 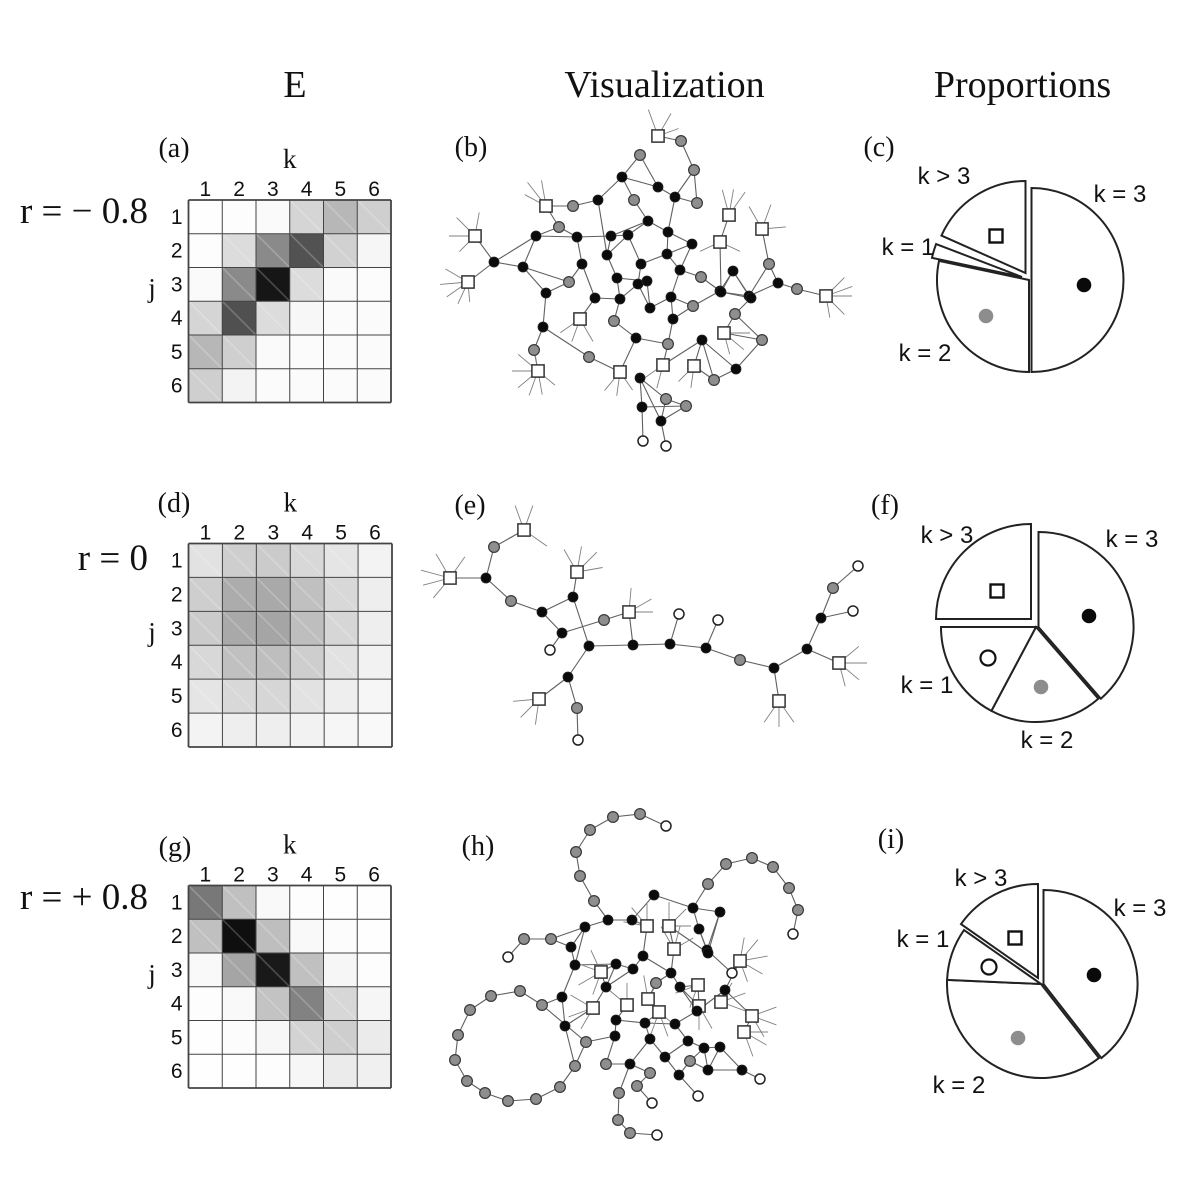 I want to click on svg-text: E, so click(x=294, y=85).